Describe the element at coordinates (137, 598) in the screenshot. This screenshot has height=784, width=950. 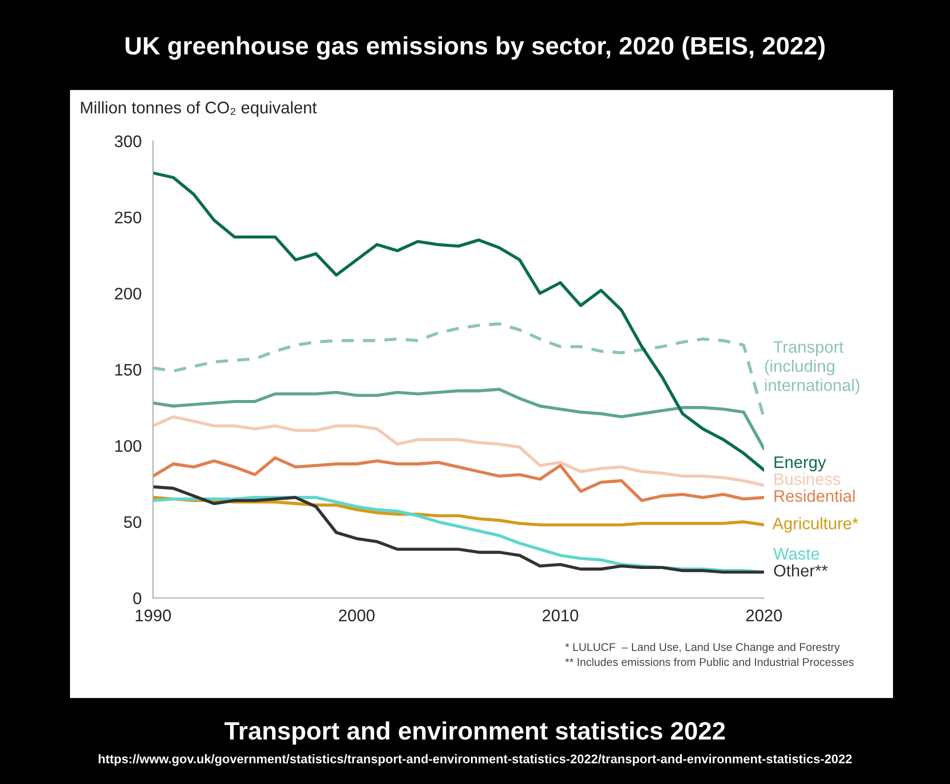
I see `y-tick-label: 0` at that location.